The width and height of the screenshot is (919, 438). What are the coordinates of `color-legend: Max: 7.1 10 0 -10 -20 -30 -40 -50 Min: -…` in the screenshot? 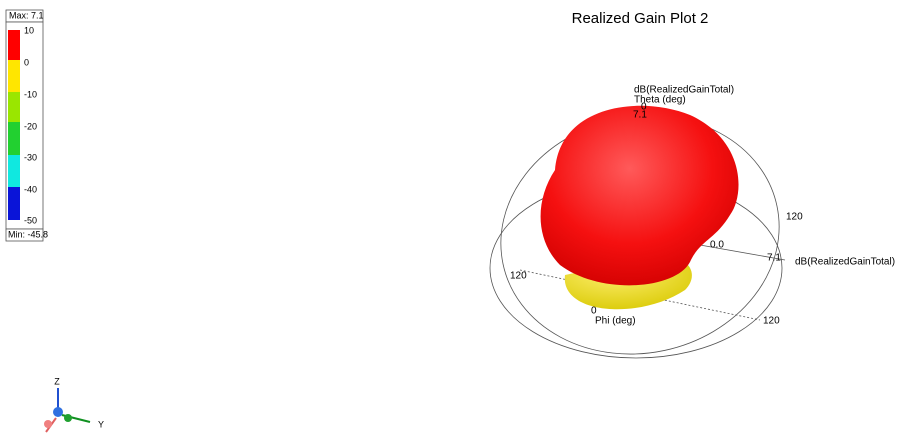 It's located at (26, 125).